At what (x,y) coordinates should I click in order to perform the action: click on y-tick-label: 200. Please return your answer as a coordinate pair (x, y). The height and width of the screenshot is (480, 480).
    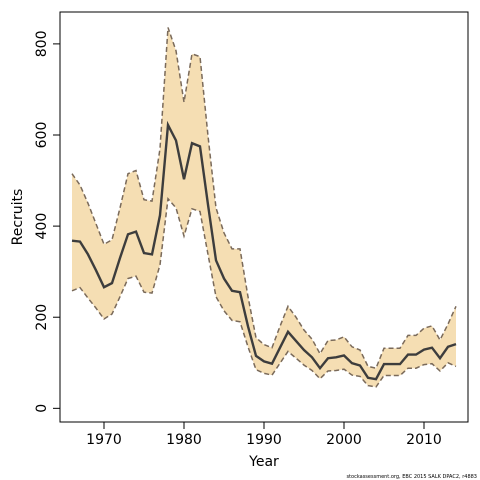
    Looking at the image, I should click on (42, 317).